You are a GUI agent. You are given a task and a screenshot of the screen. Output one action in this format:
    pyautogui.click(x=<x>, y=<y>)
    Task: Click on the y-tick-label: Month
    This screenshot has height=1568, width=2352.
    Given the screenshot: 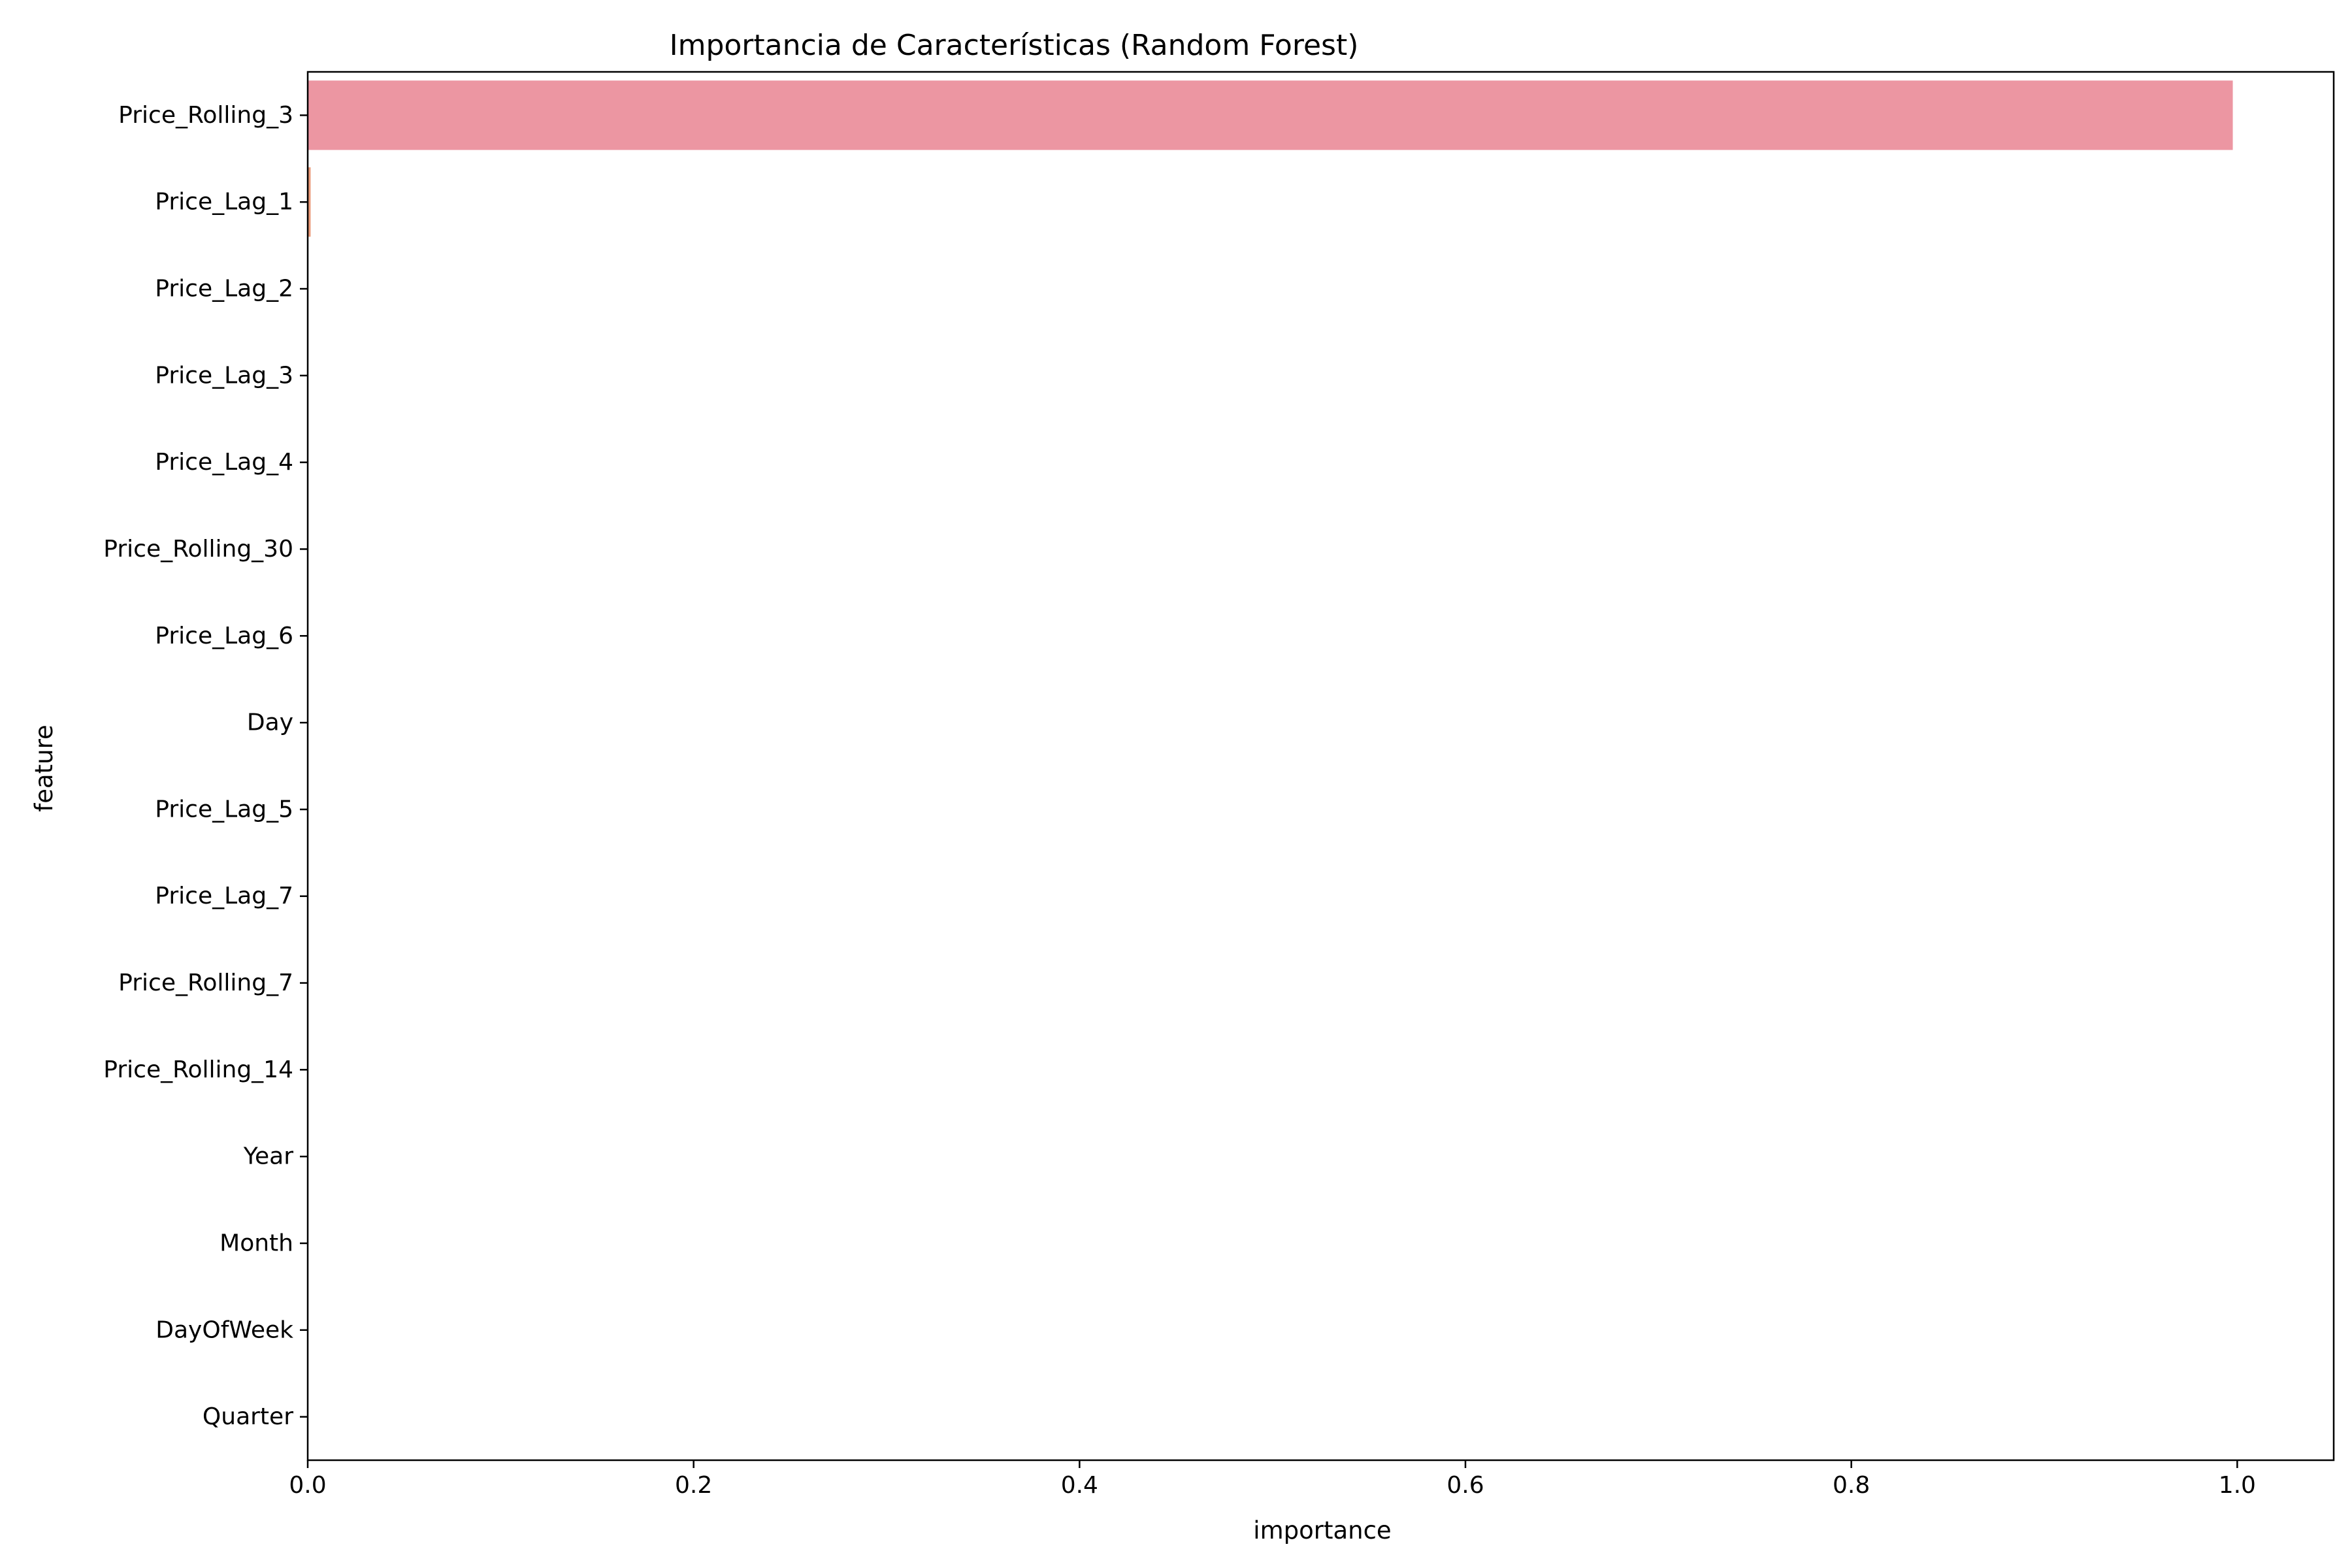 What is the action you would take?
    pyautogui.click(x=256, y=1243)
    